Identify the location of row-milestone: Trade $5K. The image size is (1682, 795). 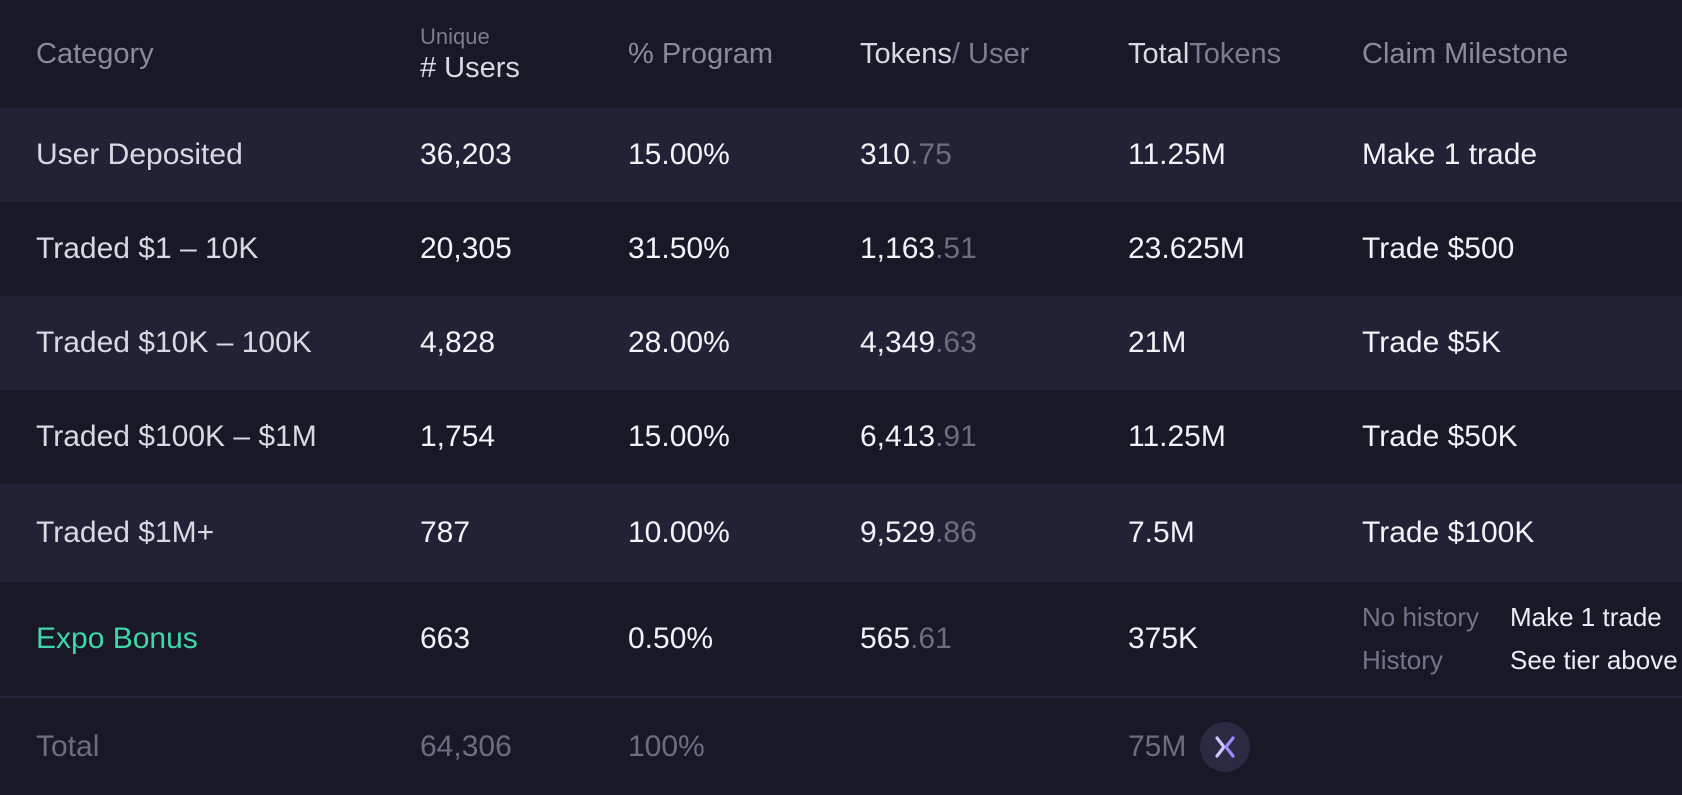
(1431, 342).